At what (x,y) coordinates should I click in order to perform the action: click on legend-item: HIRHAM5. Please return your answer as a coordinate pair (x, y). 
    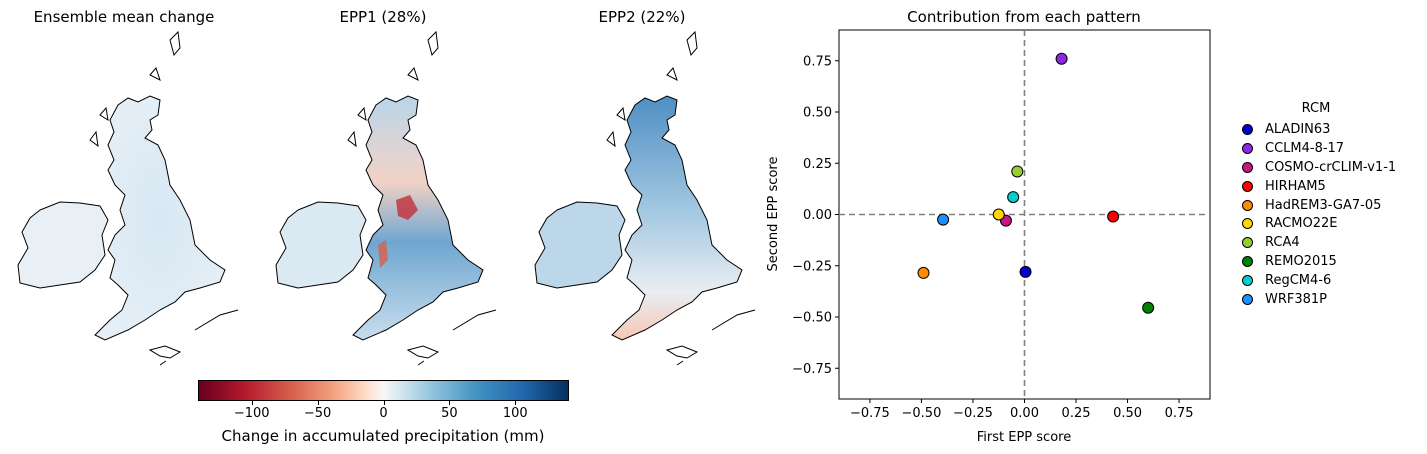
    Looking at the image, I should click on (1316, 186).